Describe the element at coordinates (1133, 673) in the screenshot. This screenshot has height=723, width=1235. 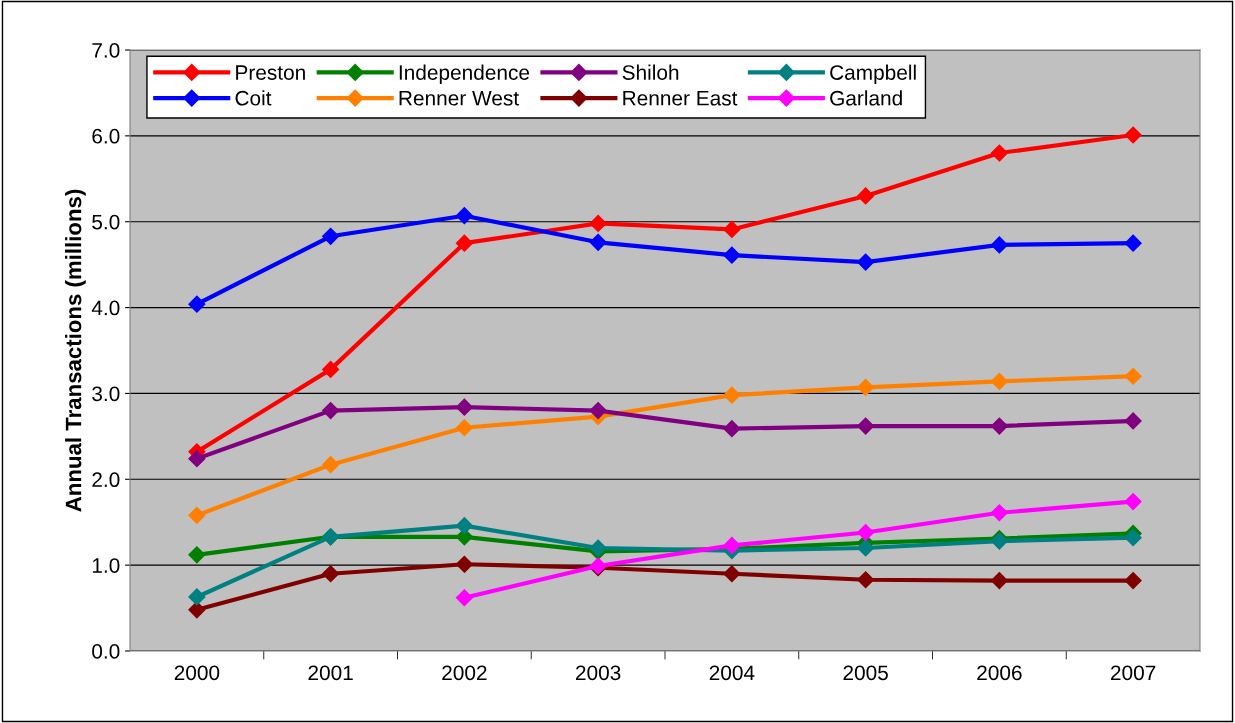
I see `x-tick-label: 2007` at that location.